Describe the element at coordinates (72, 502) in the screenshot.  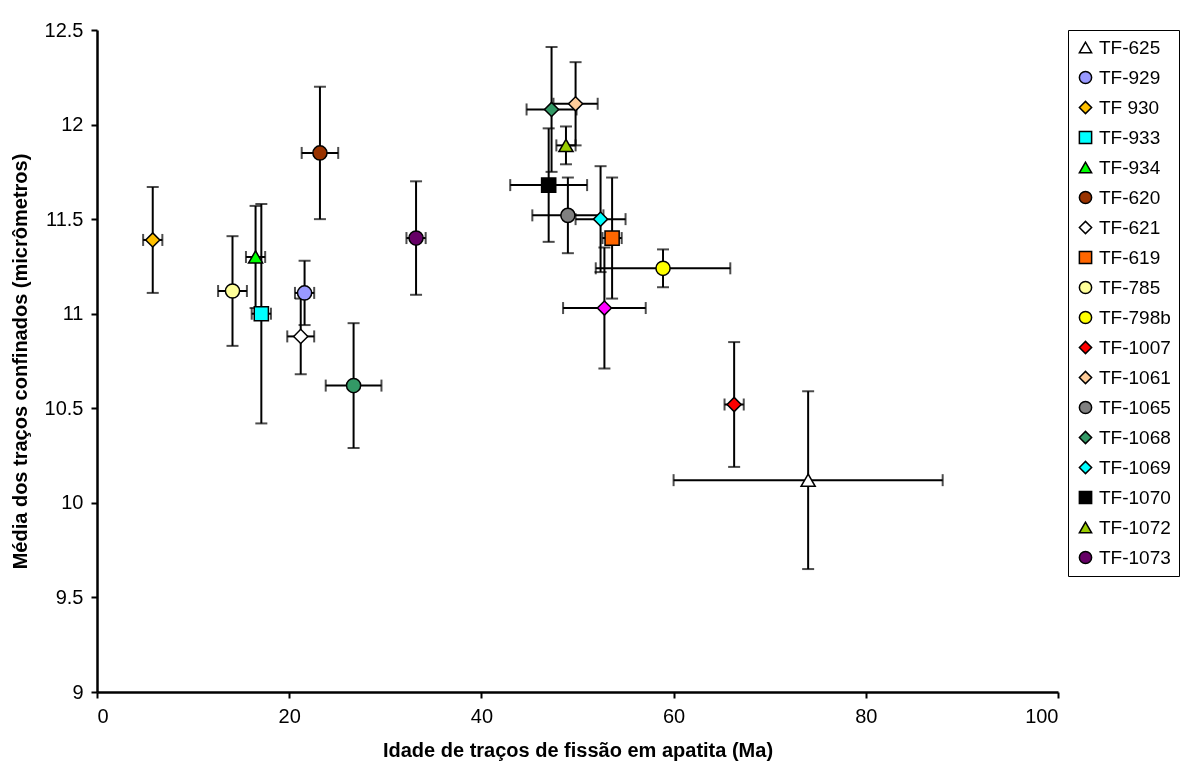
I see `y-tick-label: 10` at that location.